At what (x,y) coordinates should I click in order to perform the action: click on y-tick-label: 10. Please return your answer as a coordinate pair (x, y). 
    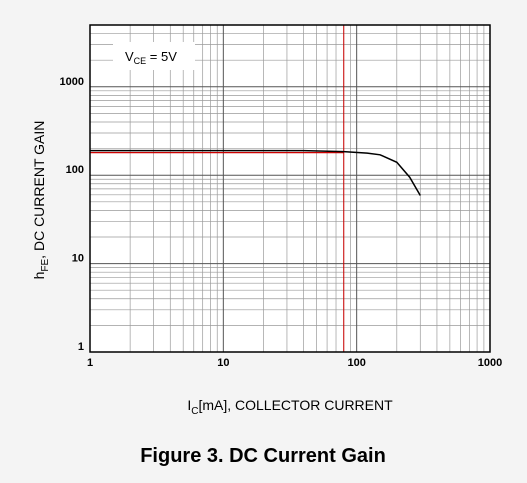
    Looking at the image, I should click on (78, 259).